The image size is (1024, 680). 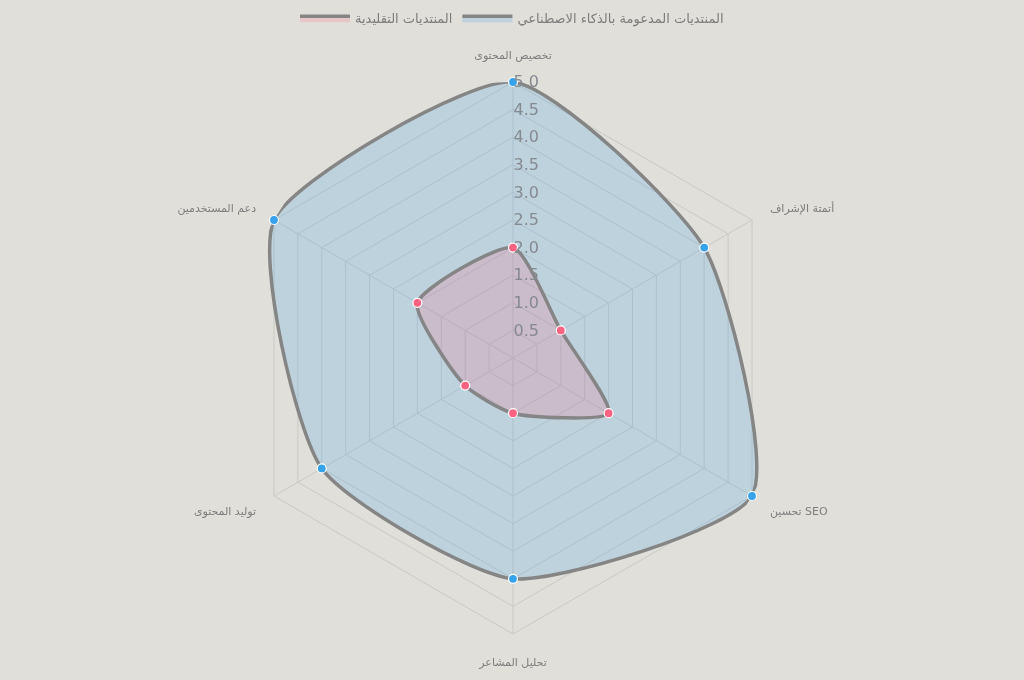 What do you see at coordinates (526, 220) in the screenshot?
I see `y-tick-label: 2.5` at bounding box center [526, 220].